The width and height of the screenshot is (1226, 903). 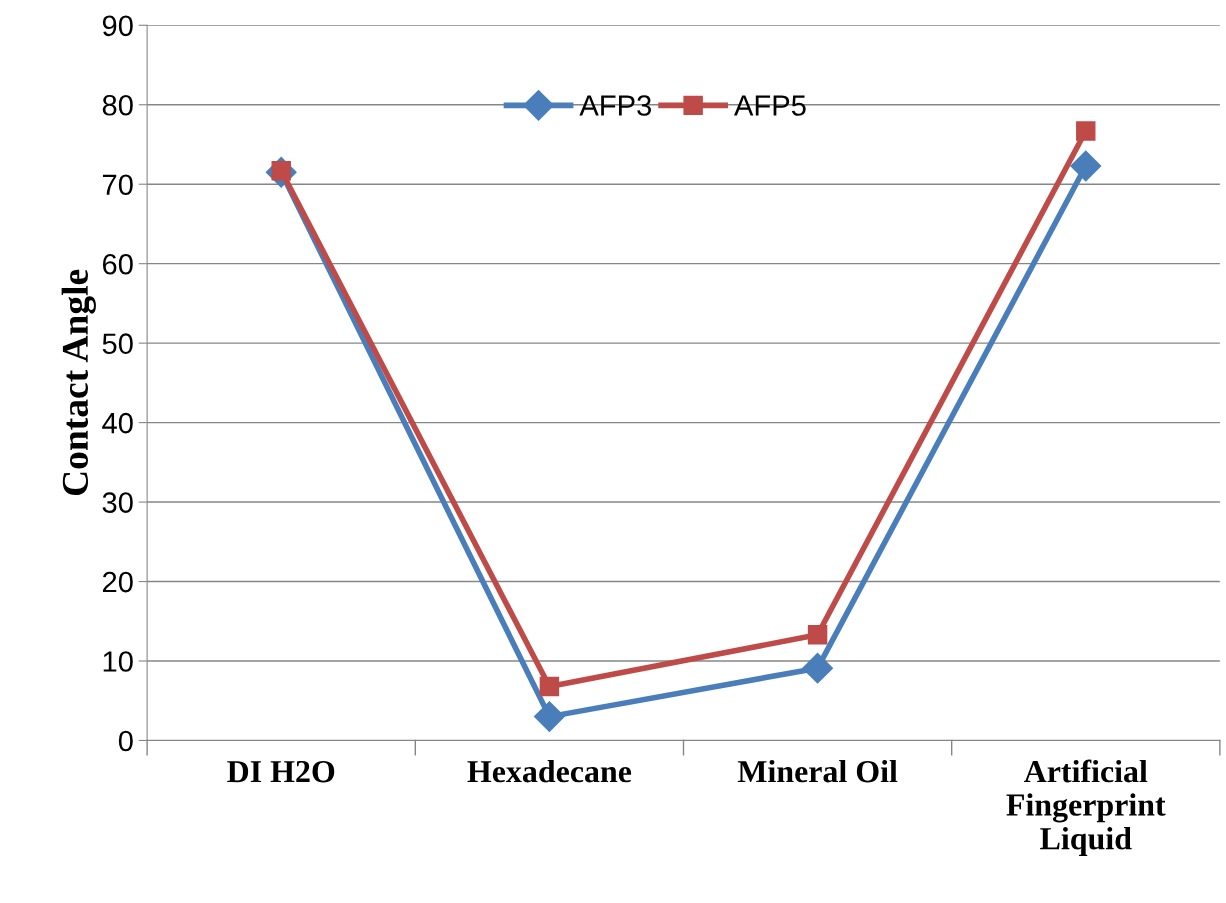 What do you see at coordinates (125, 741) in the screenshot?
I see `y-tick-label: 0` at bounding box center [125, 741].